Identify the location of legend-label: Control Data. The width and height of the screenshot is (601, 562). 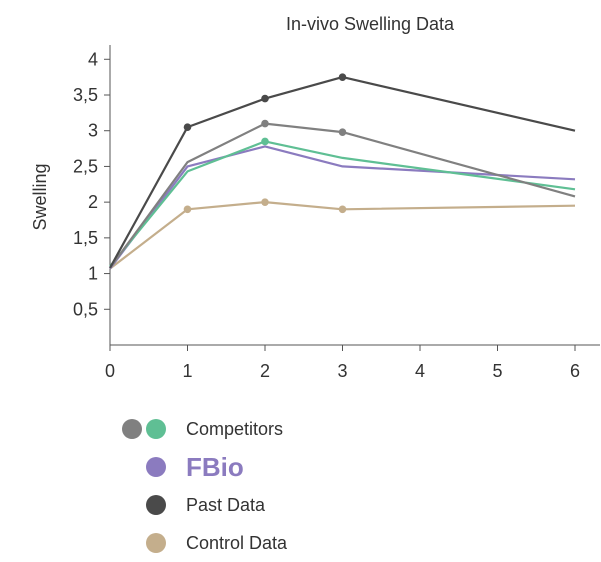
(237, 542).